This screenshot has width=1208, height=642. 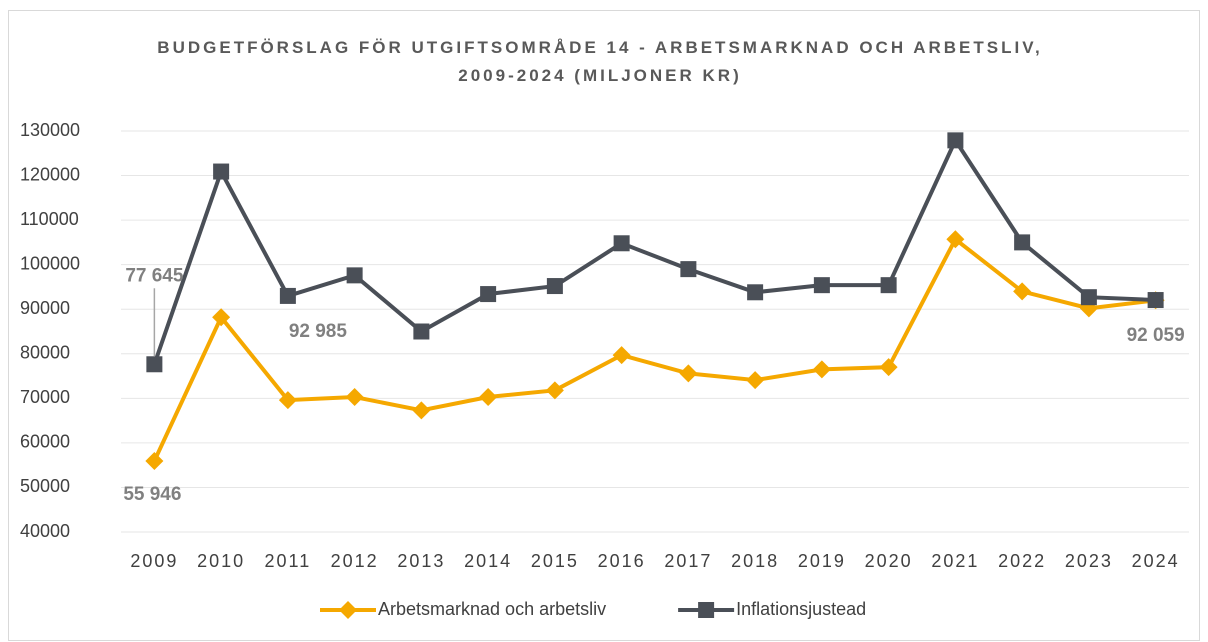 I want to click on y-tick-label: 50000, so click(x=45, y=486).